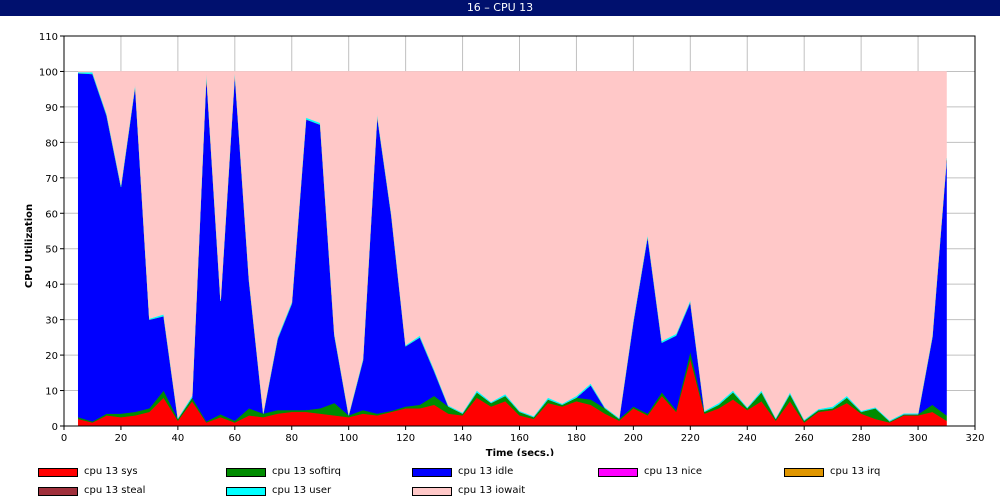 This screenshot has width=1000, height=504. What do you see at coordinates (234, 438) in the screenshot?
I see `x-tick-label: 60` at bounding box center [234, 438].